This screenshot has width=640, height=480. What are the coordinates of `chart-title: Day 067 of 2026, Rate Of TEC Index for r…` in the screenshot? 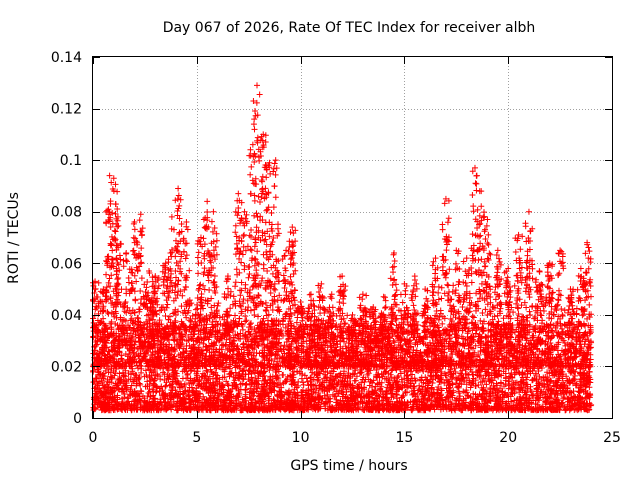 It's located at (349, 28).